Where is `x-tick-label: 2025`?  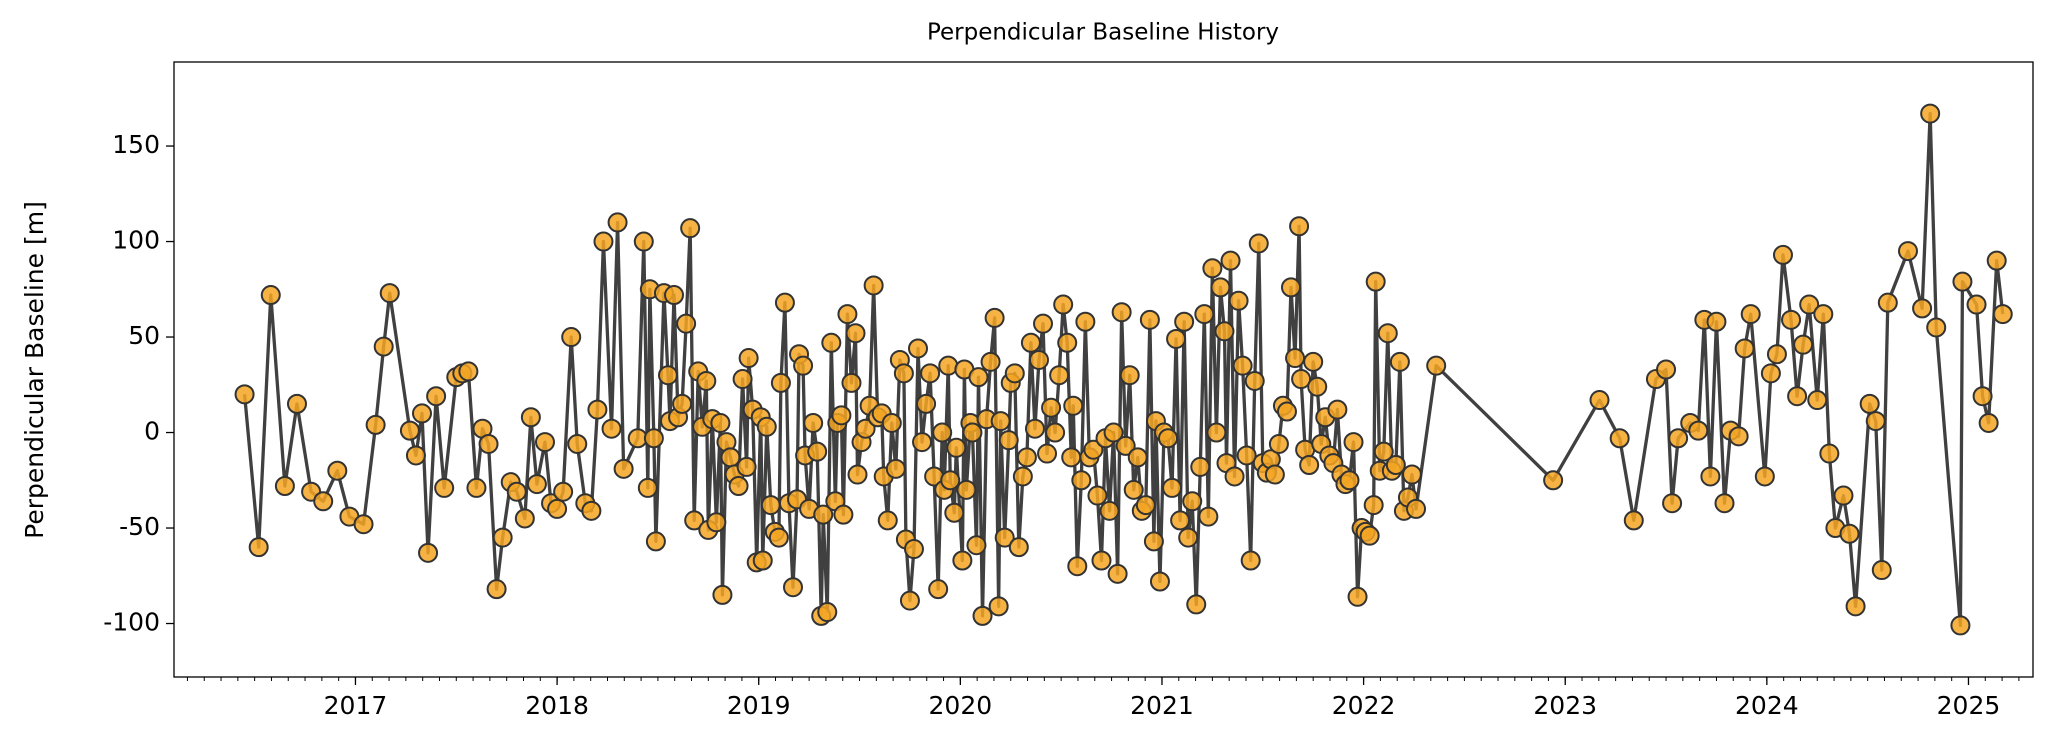 x-tick-label: 2025 is located at coordinates (1969, 705).